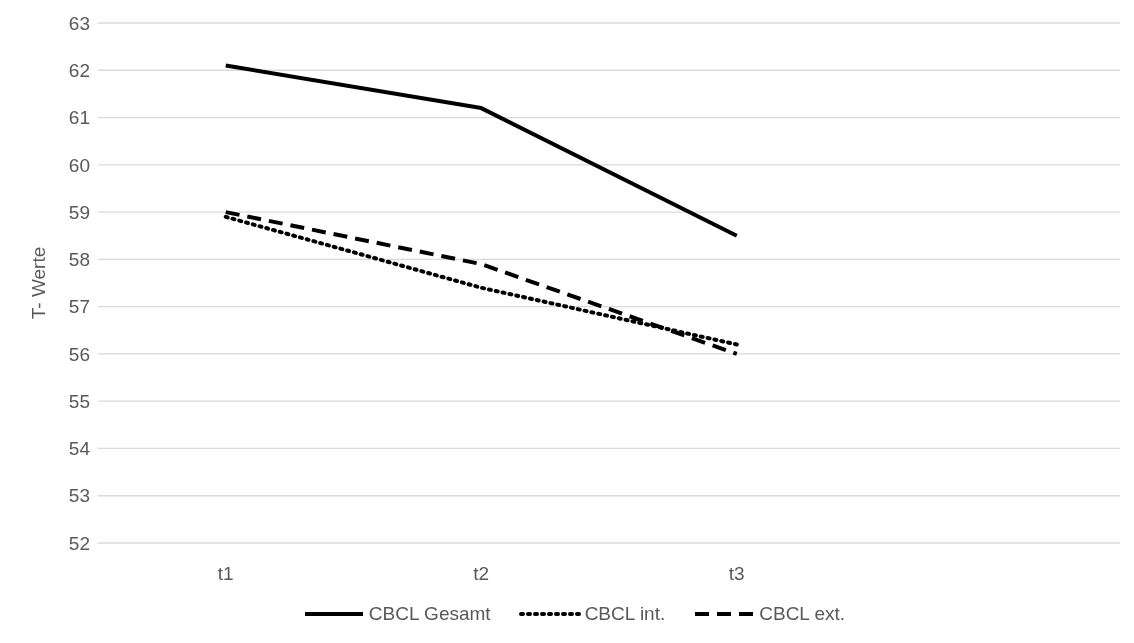  Describe the element at coordinates (79, 354) in the screenshot. I see `y-tick-label: 56` at that location.